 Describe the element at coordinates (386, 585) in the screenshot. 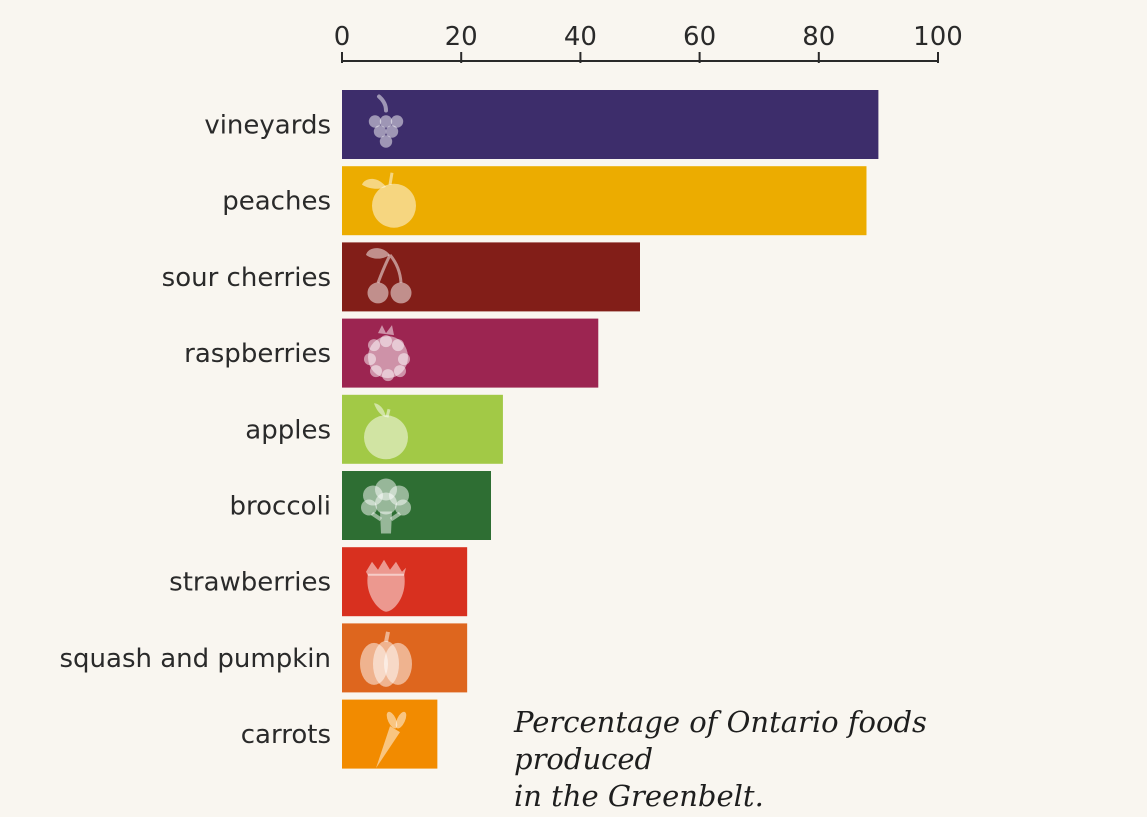

I see `strawberry-icon` at that location.